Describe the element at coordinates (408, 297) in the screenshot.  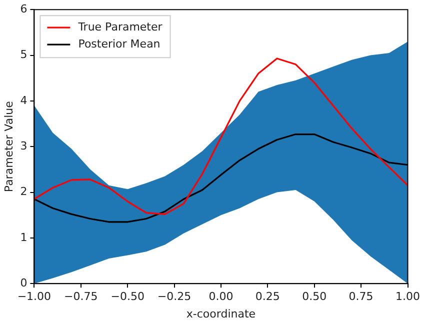
I see `x-tick-label: 1.00` at that location.